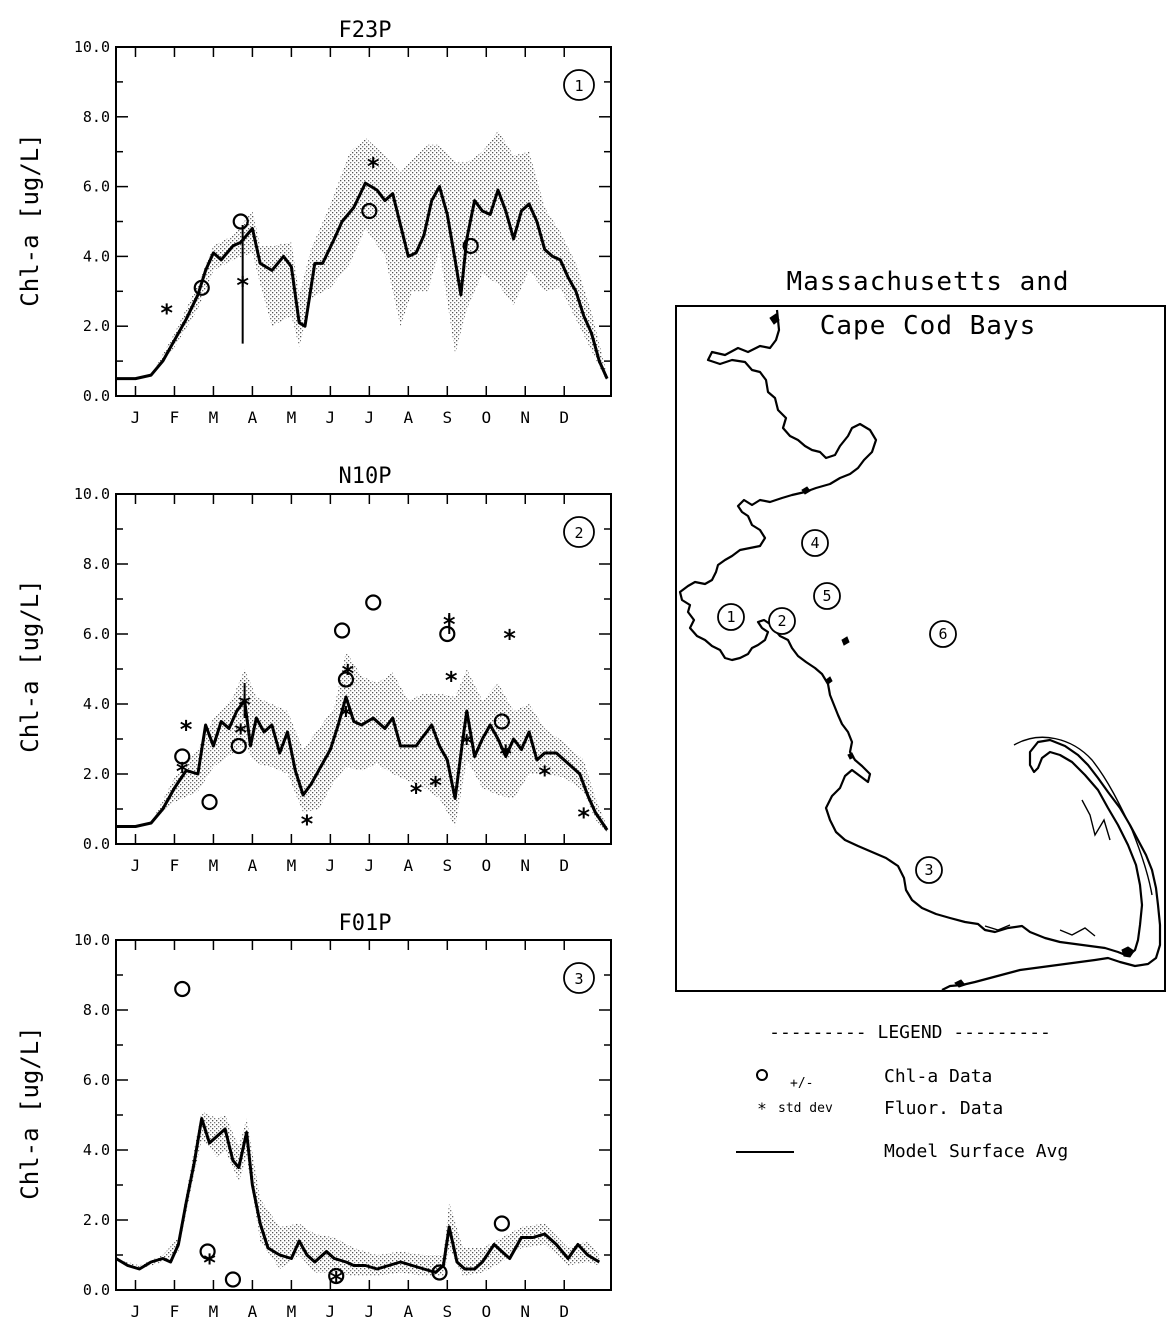 This screenshot has height=1327, width=1167. Describe the element at coordinates (927, 282) in the screenshot. I see `map-title-line1: Massachusetts and` at that location.